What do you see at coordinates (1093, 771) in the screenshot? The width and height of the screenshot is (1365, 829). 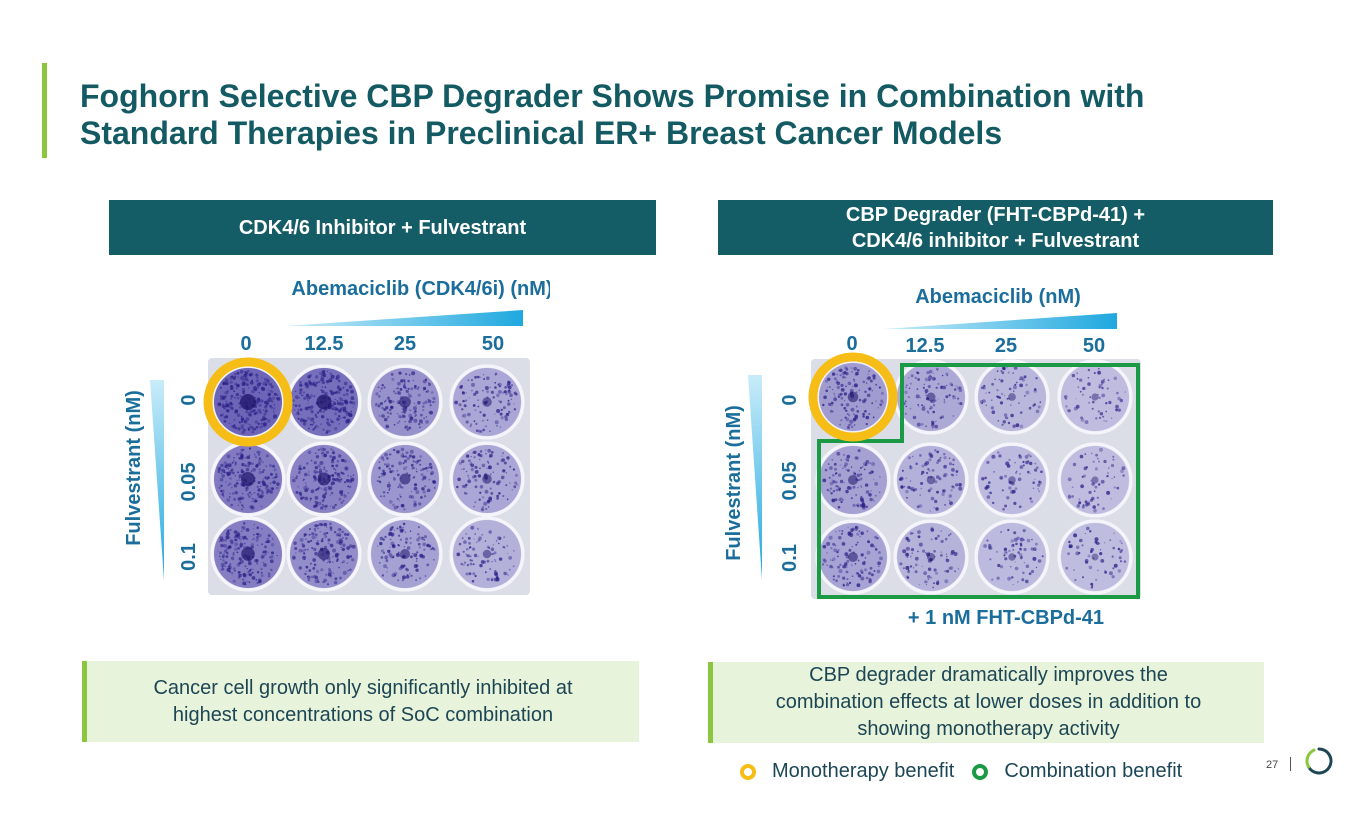 I see `legend-combination-label: Combination benefit` at bounding box center [1093, 771].